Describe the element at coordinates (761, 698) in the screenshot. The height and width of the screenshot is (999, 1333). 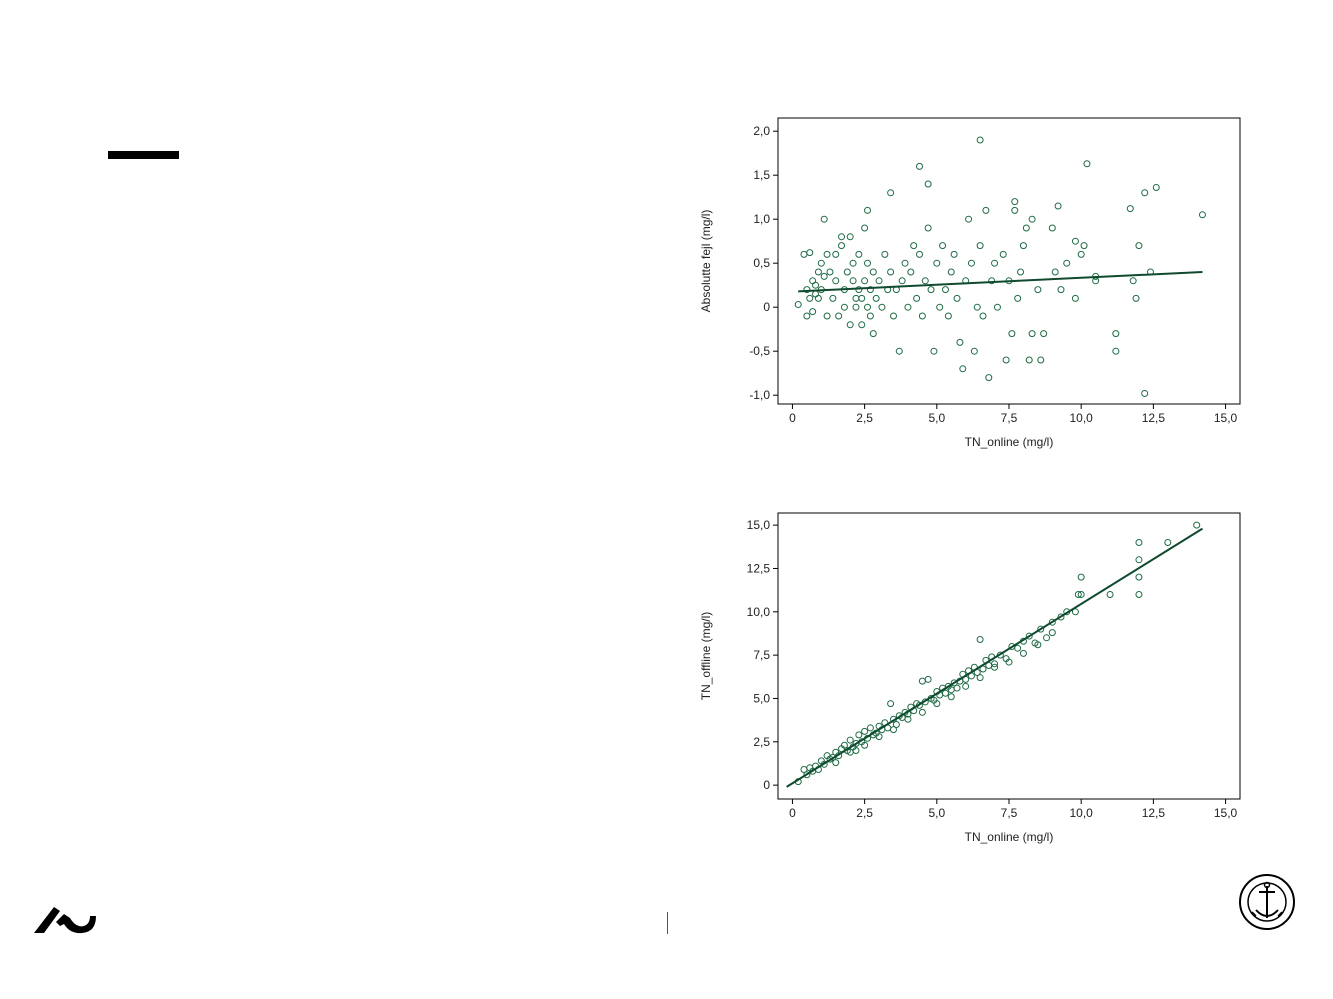
I see `y-tick-label: 5,0` at that location.